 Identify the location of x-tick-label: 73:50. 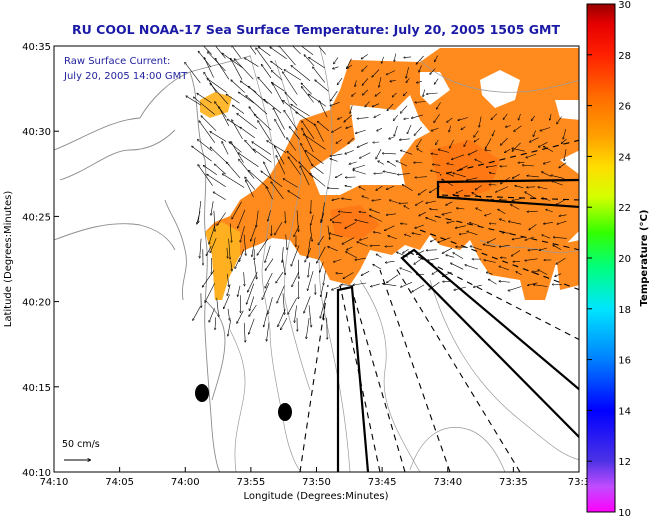
(316, 482).